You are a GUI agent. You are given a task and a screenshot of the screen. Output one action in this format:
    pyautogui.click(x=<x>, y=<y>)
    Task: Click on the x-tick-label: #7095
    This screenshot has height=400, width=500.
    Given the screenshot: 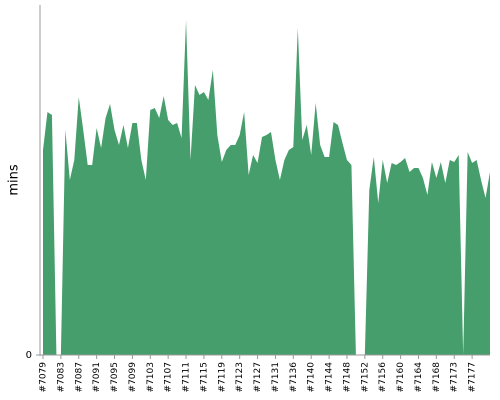 What is the action you would take?
    pyautogui.click(x=115, y=377)
    